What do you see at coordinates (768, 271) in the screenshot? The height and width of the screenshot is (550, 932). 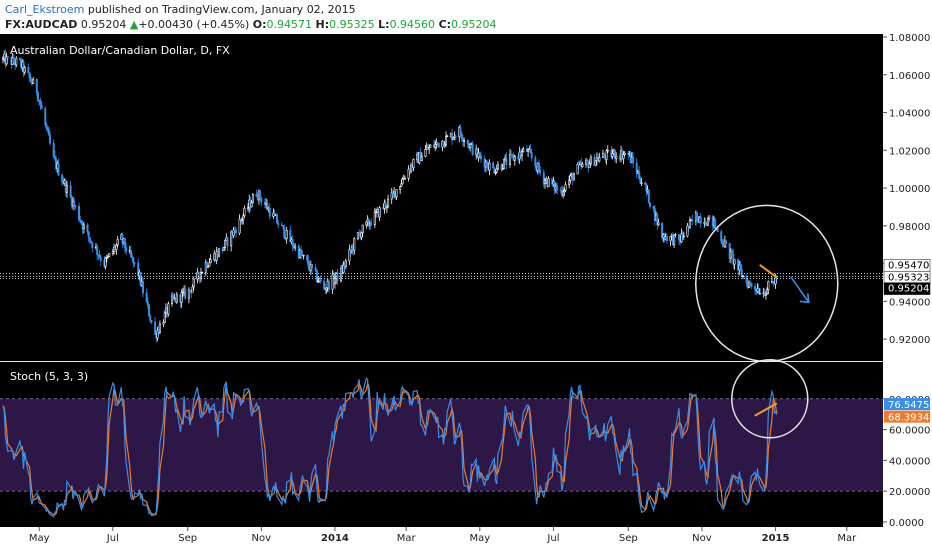 I see `trendline-price` at bounding box center [768, 271].